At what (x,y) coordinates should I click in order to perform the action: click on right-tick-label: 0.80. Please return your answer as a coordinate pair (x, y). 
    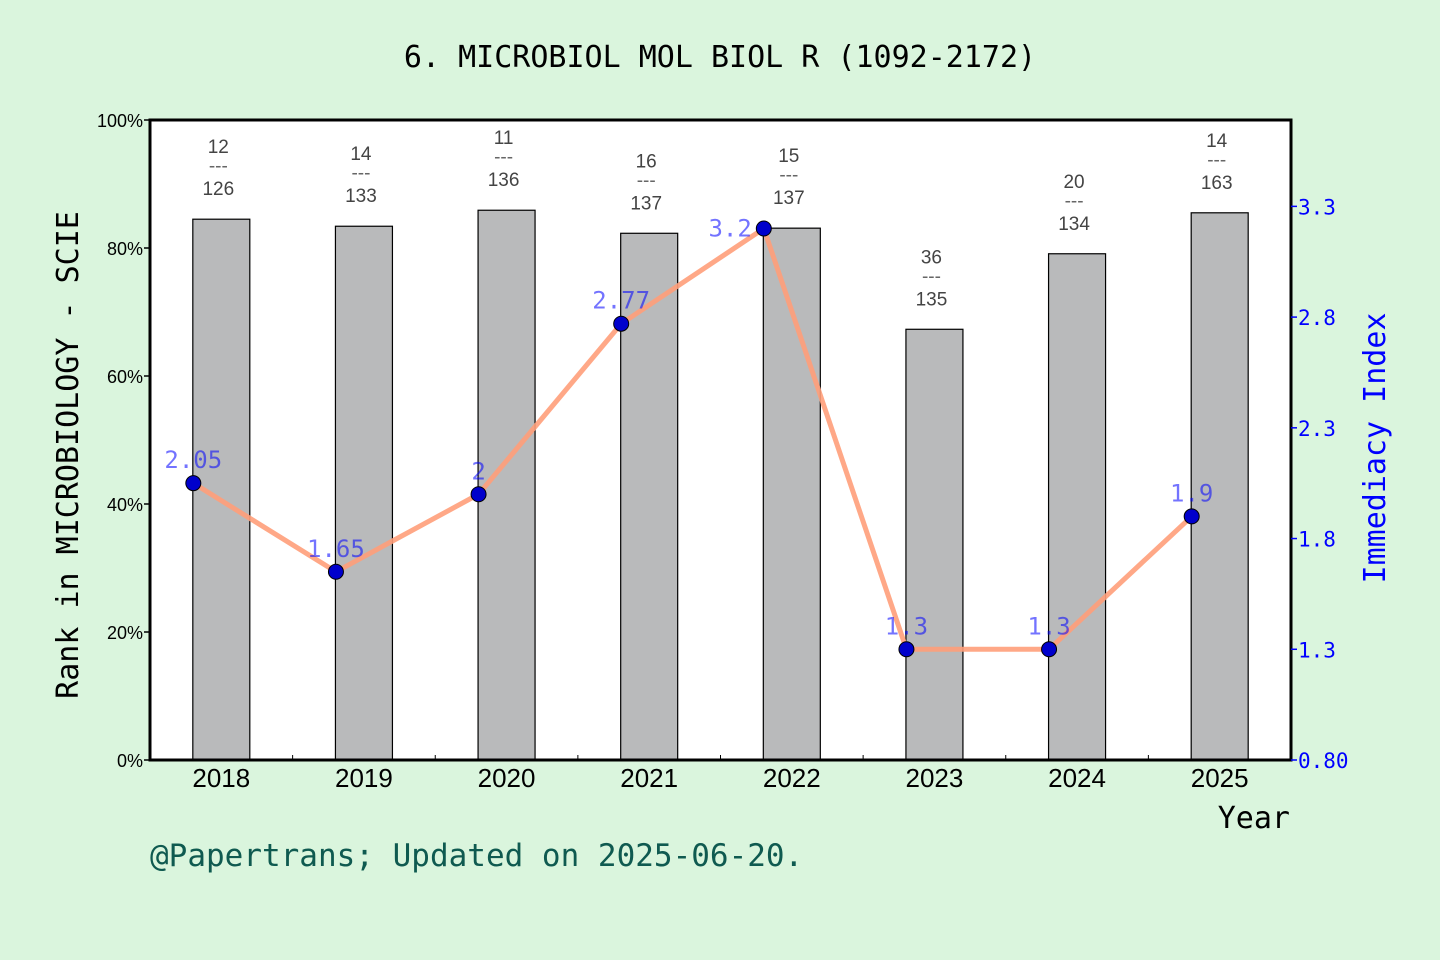
    Looking at the image, I should click on (1323, 761).